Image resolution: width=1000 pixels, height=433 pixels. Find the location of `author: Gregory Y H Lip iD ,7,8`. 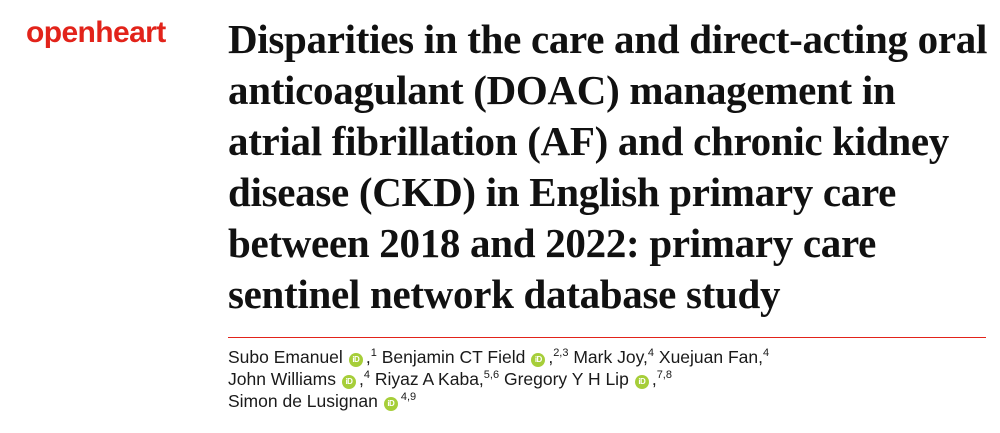

author: Gregory Y H Lip iD ,7,8 is located at coordinates (588, 379).